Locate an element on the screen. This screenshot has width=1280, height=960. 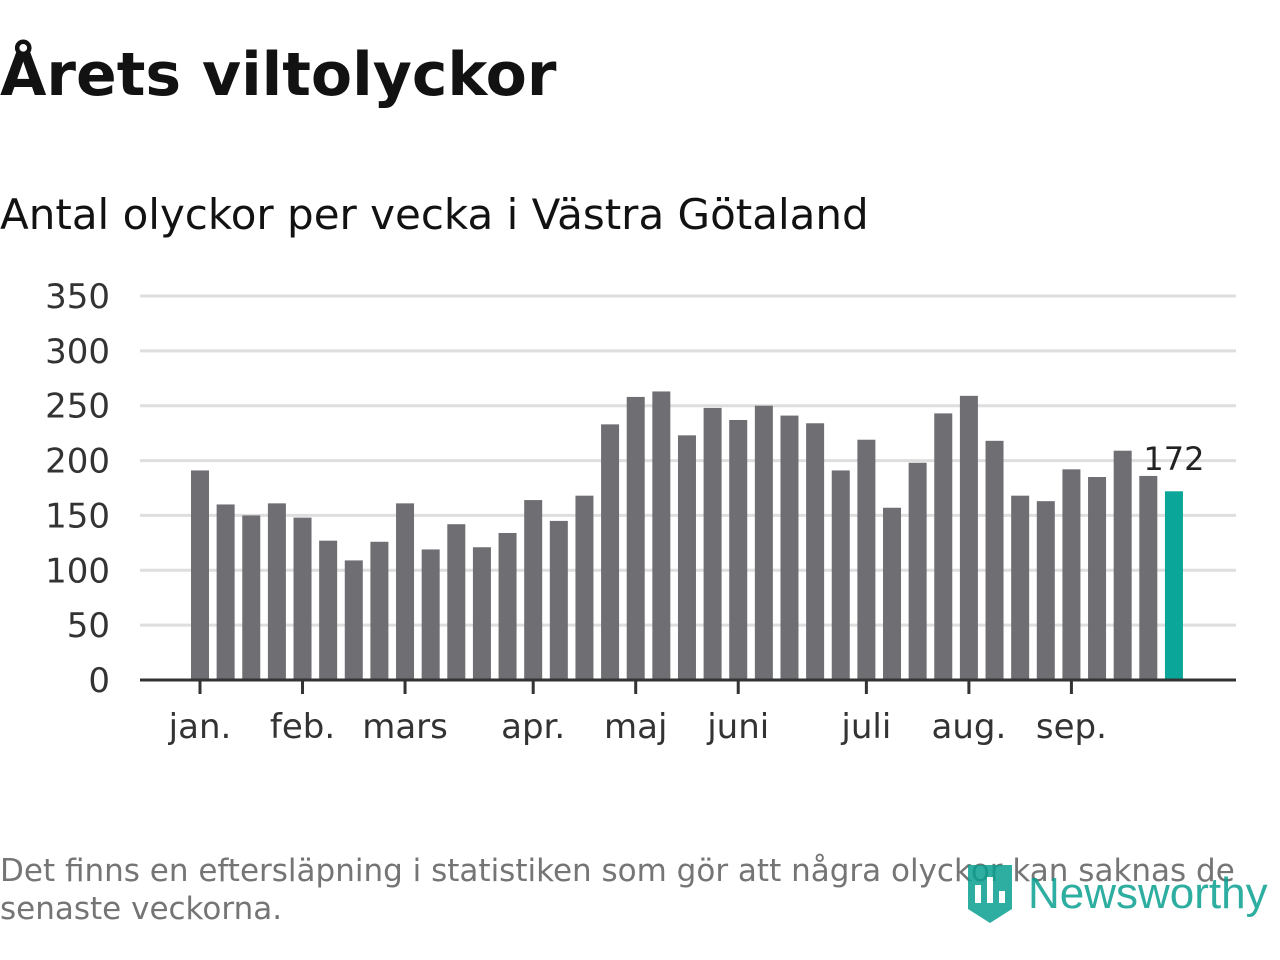
y-axis-ticks: 0 50 100 150 200 250 300 350 is located at coordinates (77, 489).